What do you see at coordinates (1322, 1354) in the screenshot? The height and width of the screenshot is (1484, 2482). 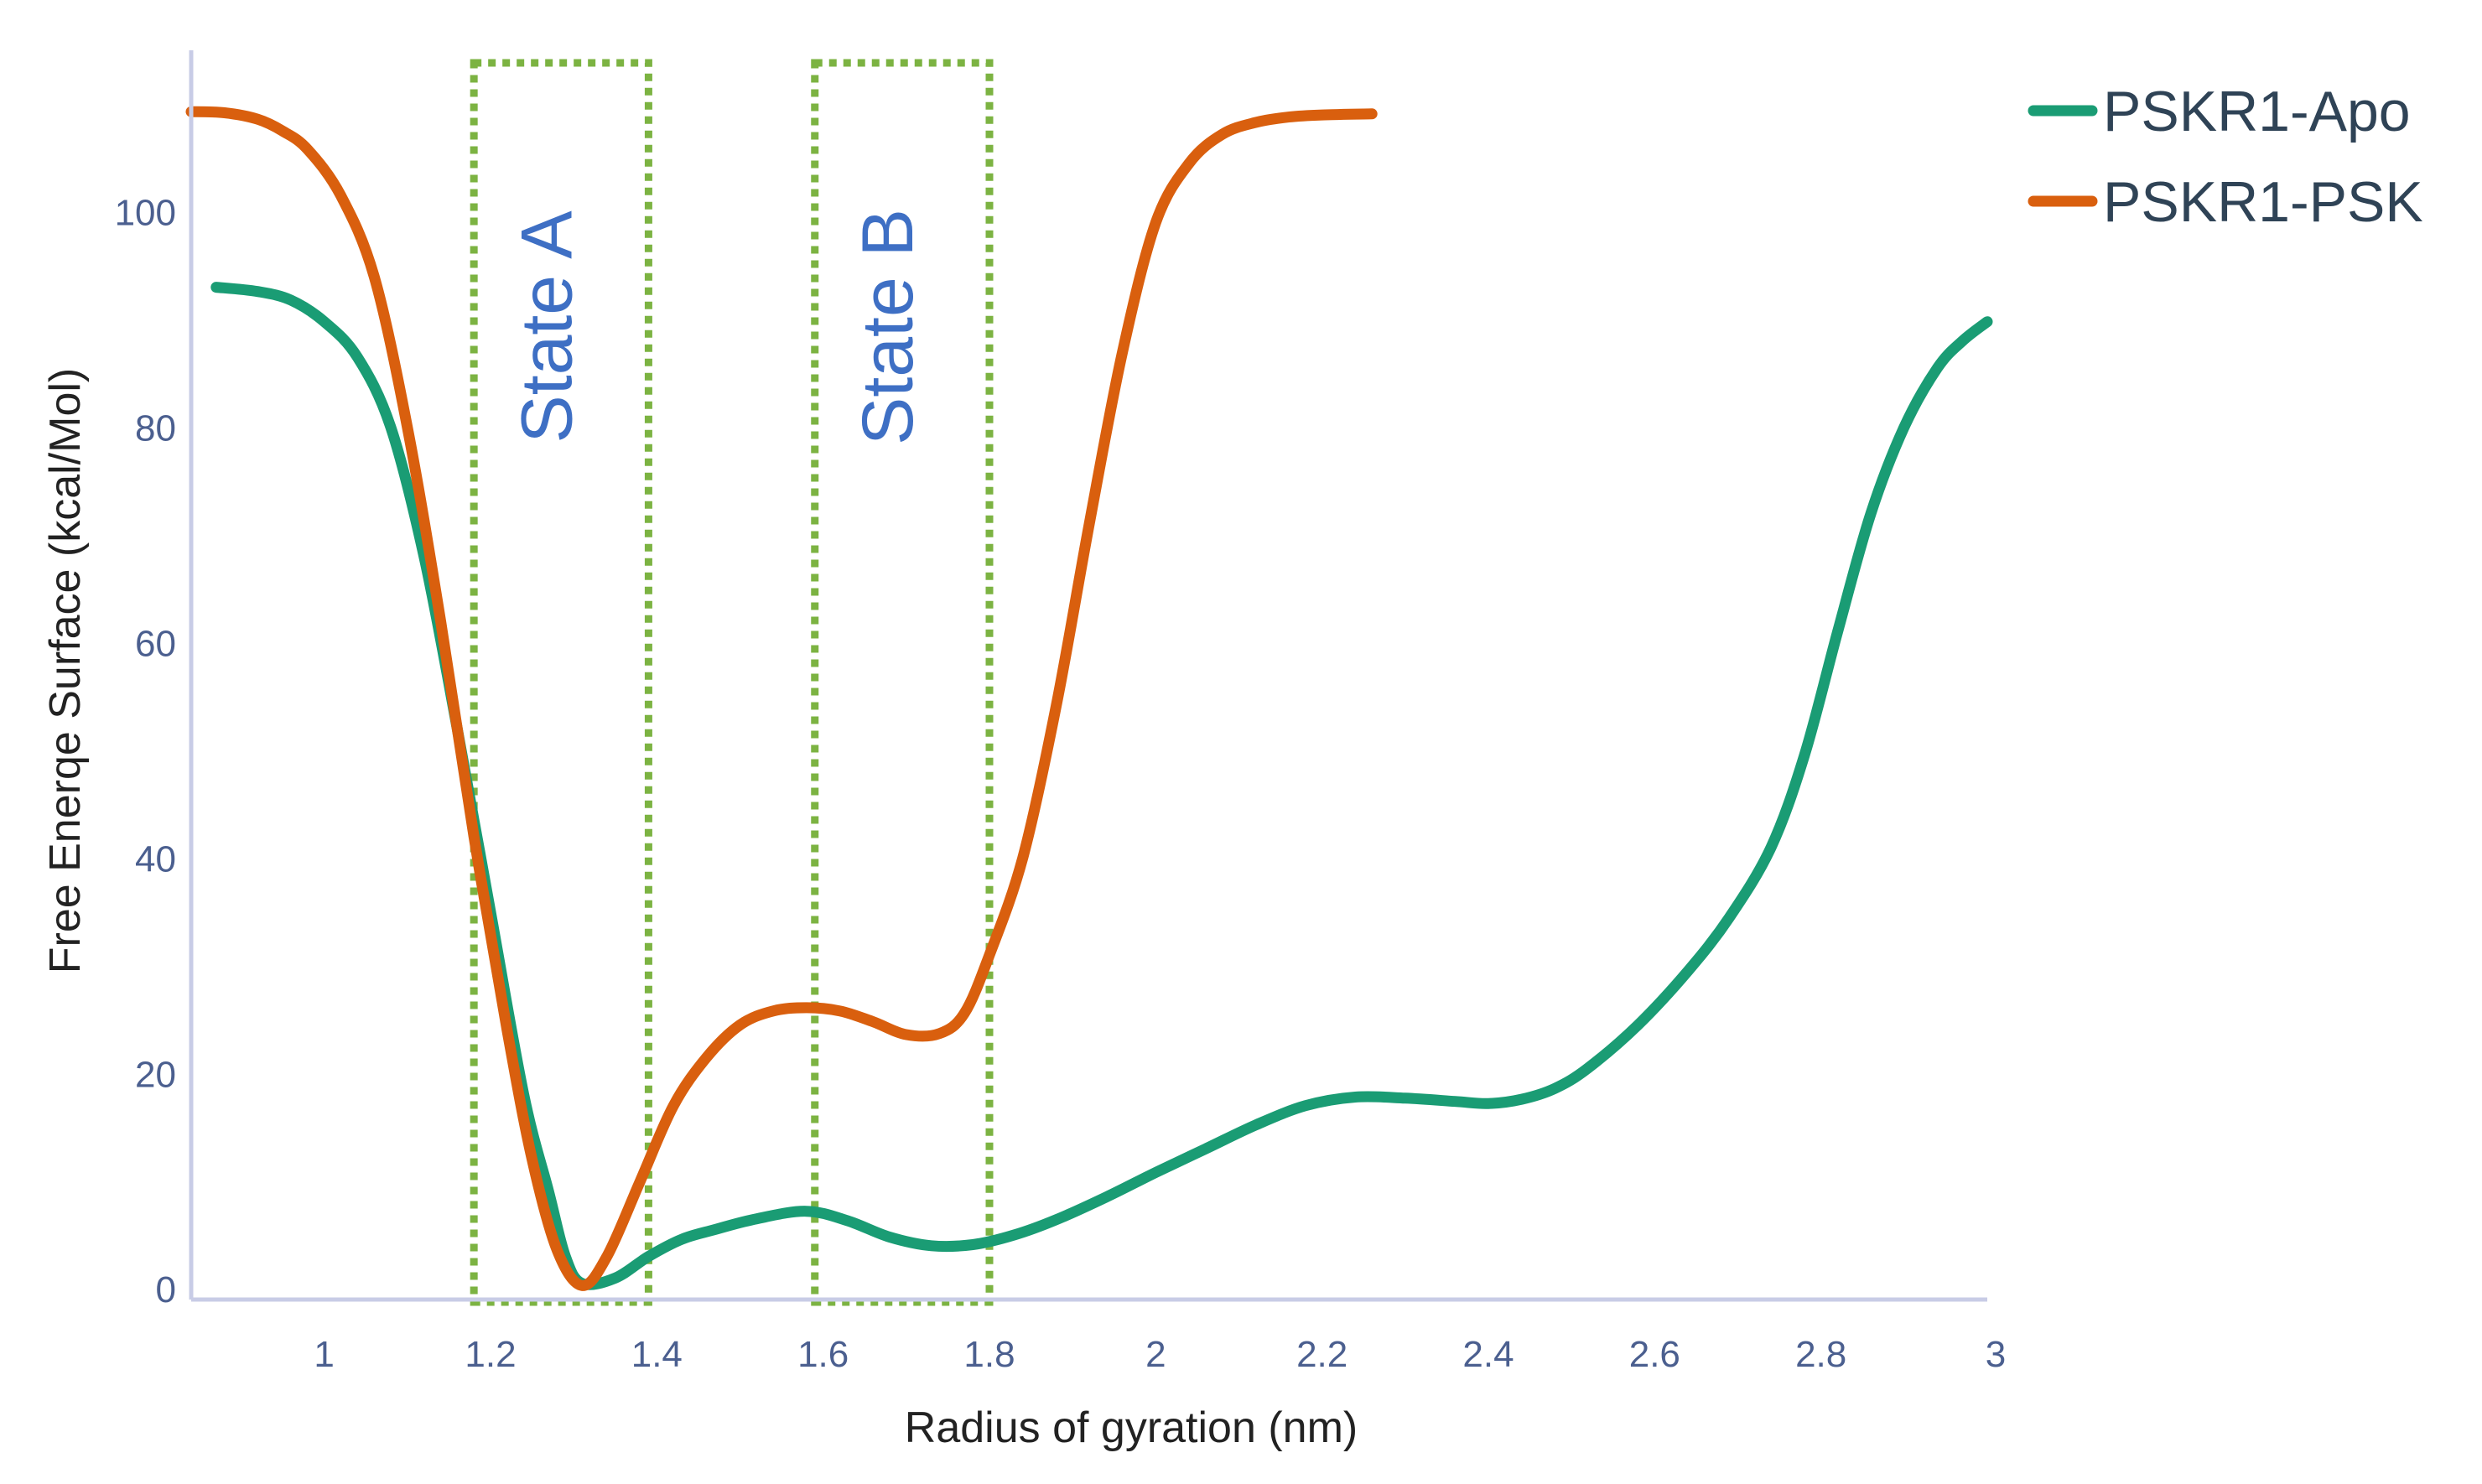 I see `x-tick-2-2: 2.2` at bounding box center [1322, 1354].